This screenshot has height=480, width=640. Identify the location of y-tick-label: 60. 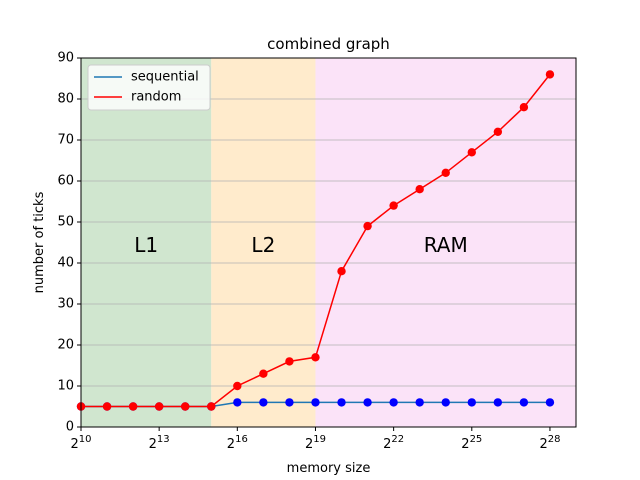
(65, 181).